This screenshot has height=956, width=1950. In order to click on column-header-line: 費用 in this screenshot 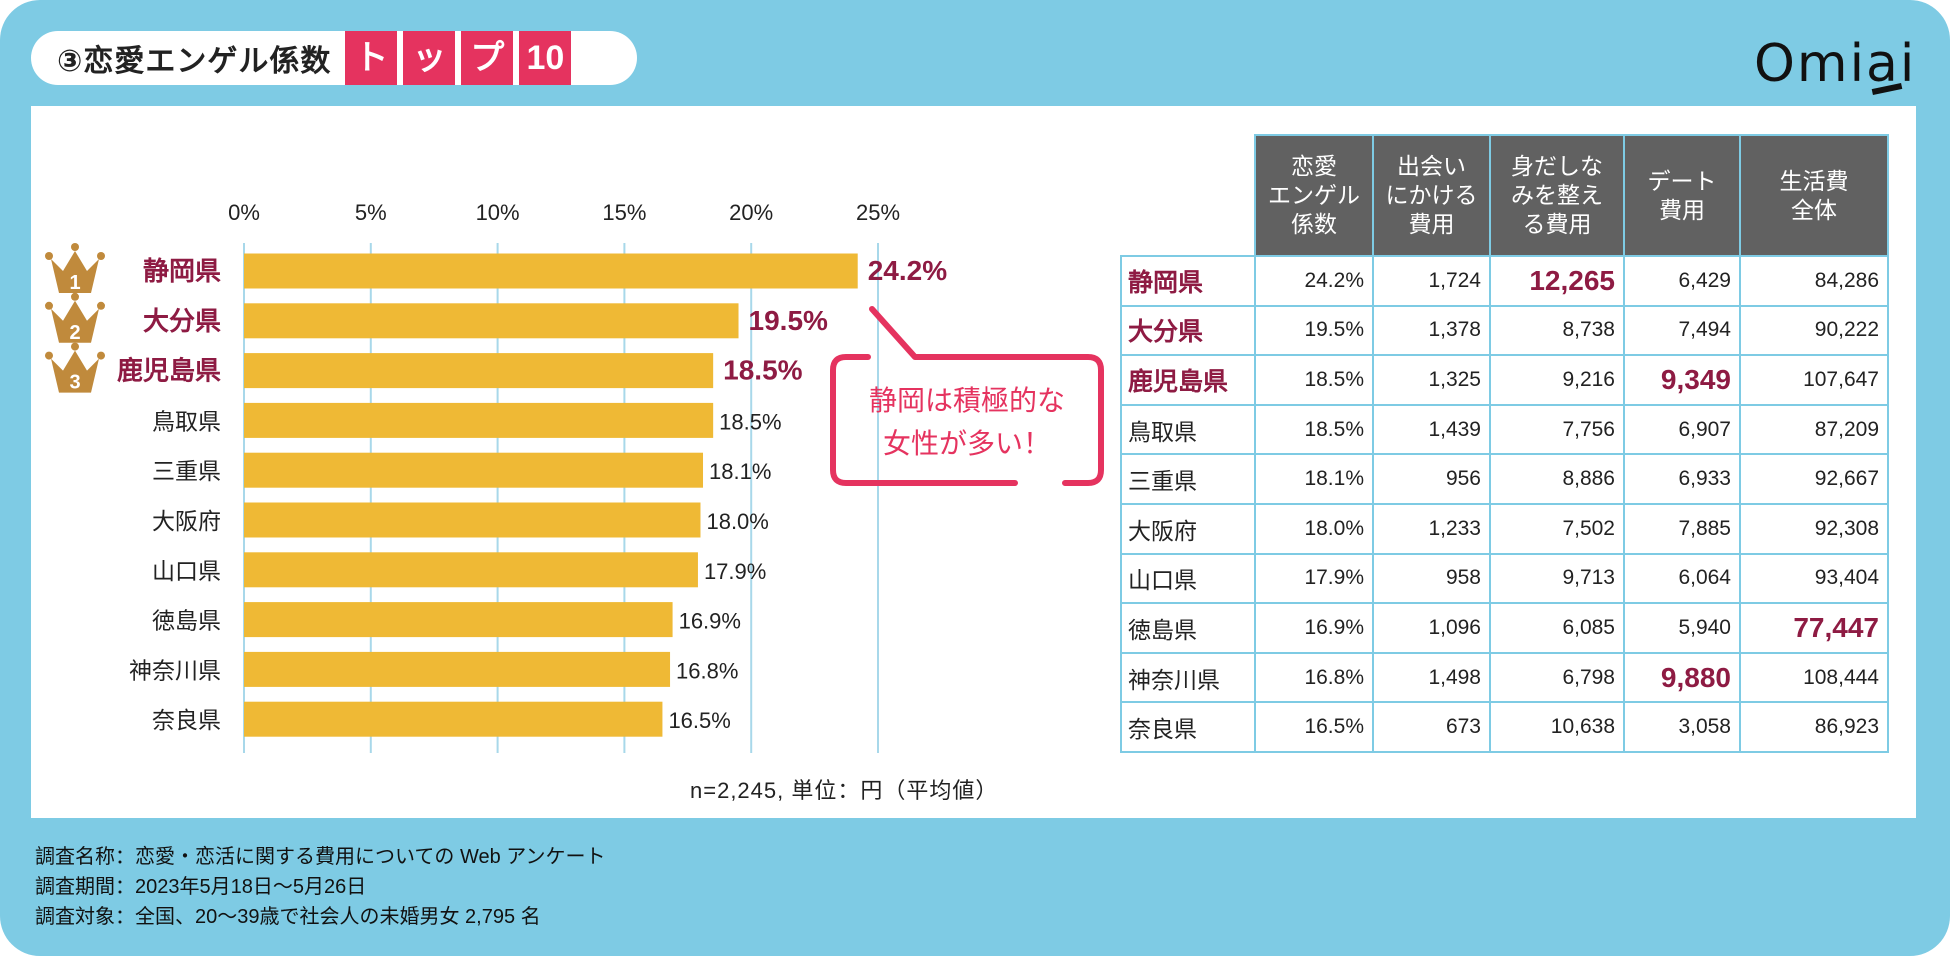, I will do `click(1431, 224)`.